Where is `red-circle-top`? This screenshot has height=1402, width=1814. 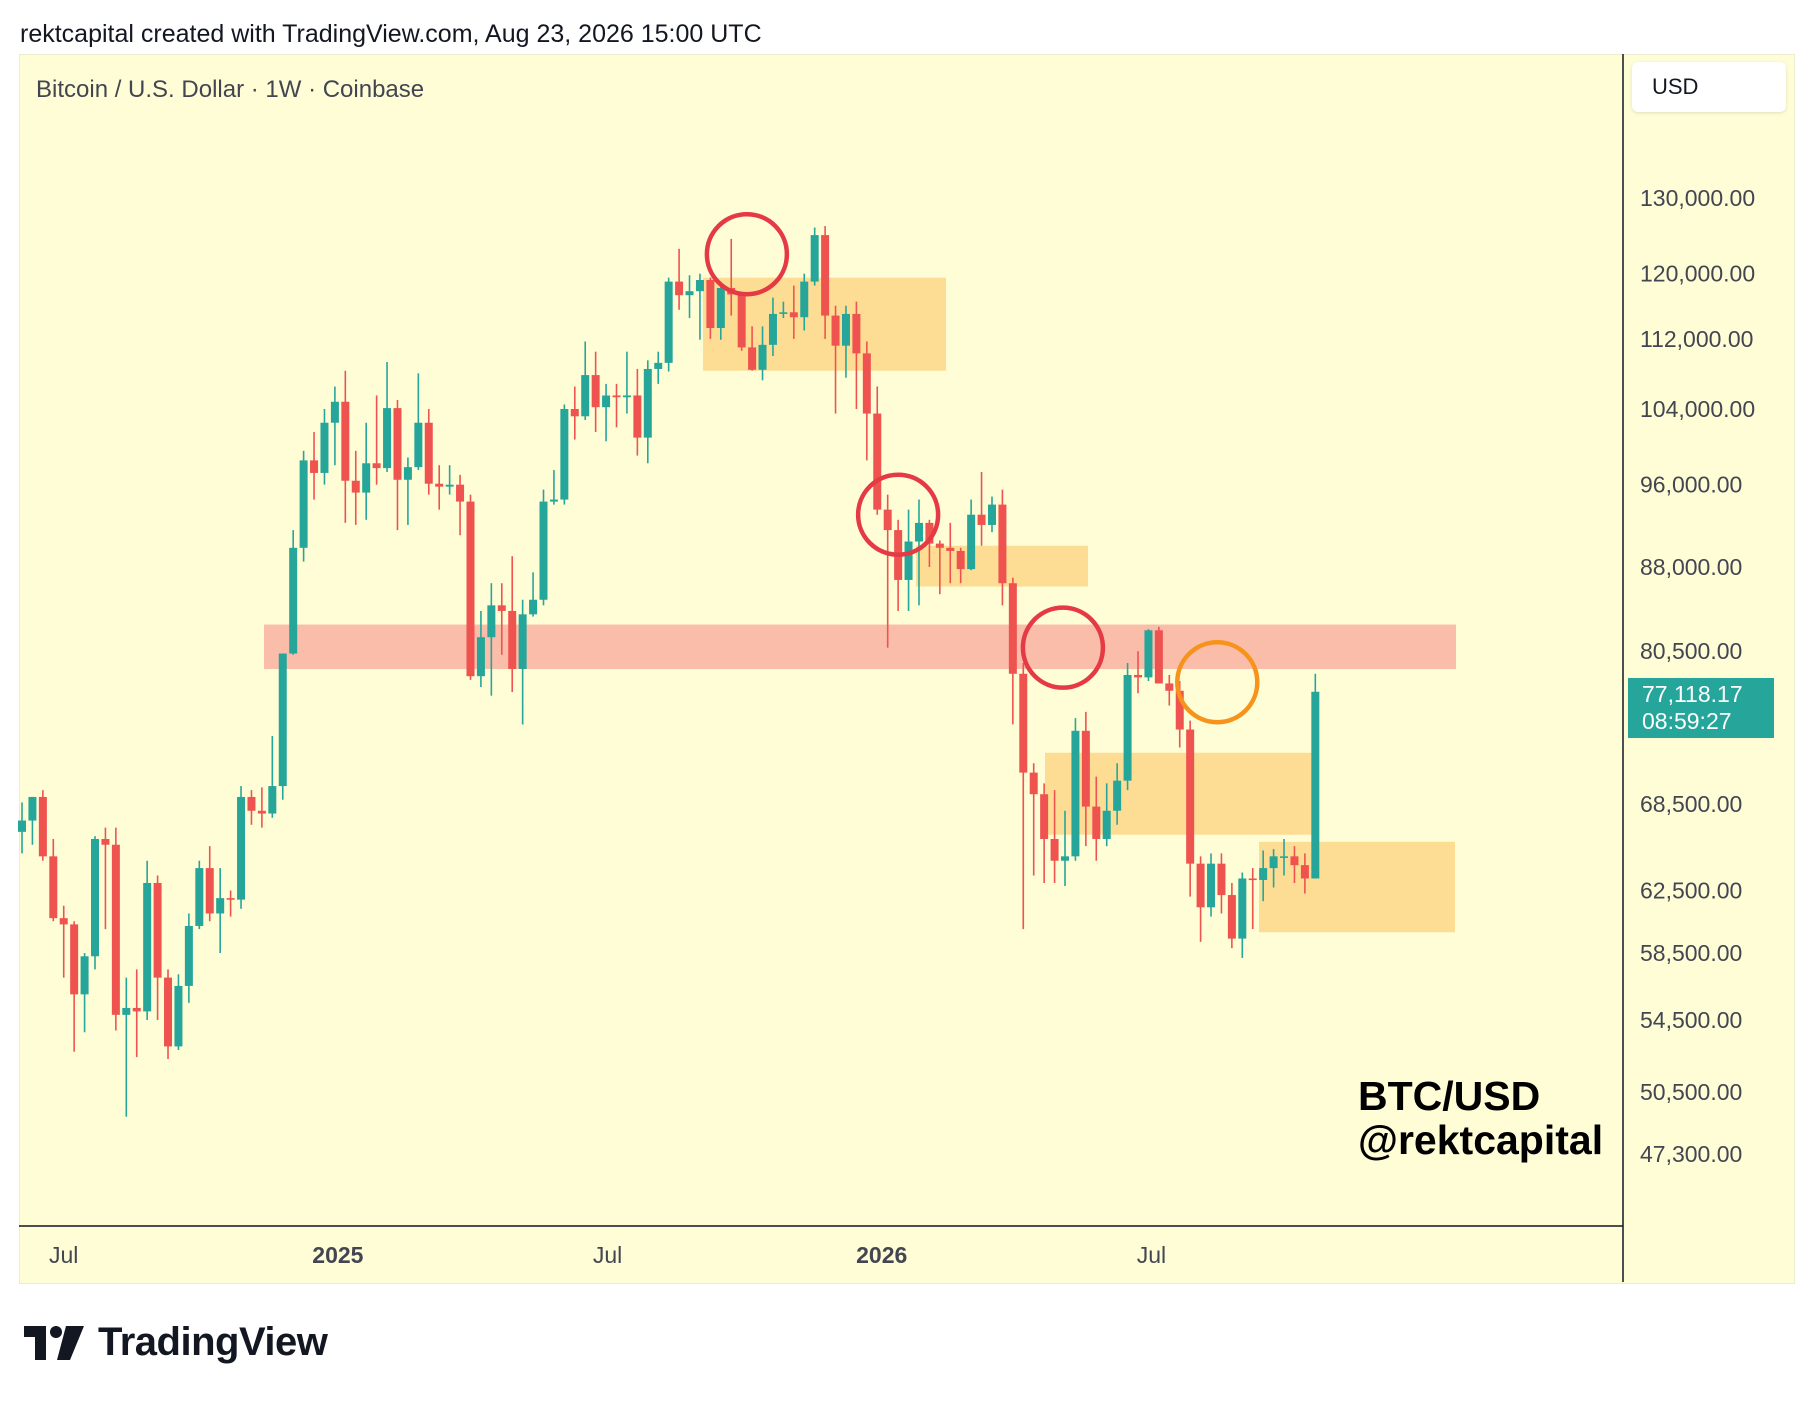
red-circle-top is located at coordinates (747, 254).